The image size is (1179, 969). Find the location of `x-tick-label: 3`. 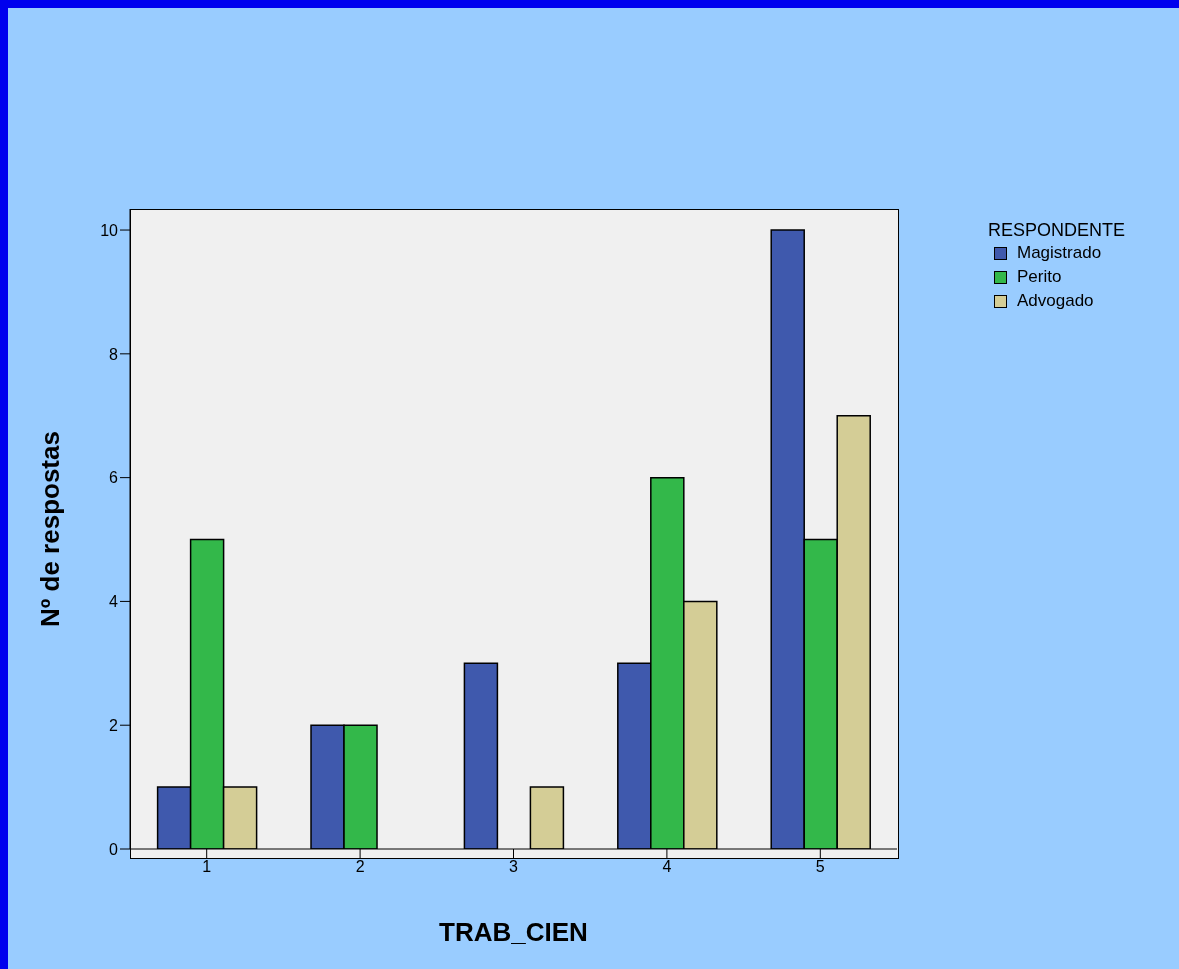

x-tick-label: 3 is located at coordinates (514, 867).